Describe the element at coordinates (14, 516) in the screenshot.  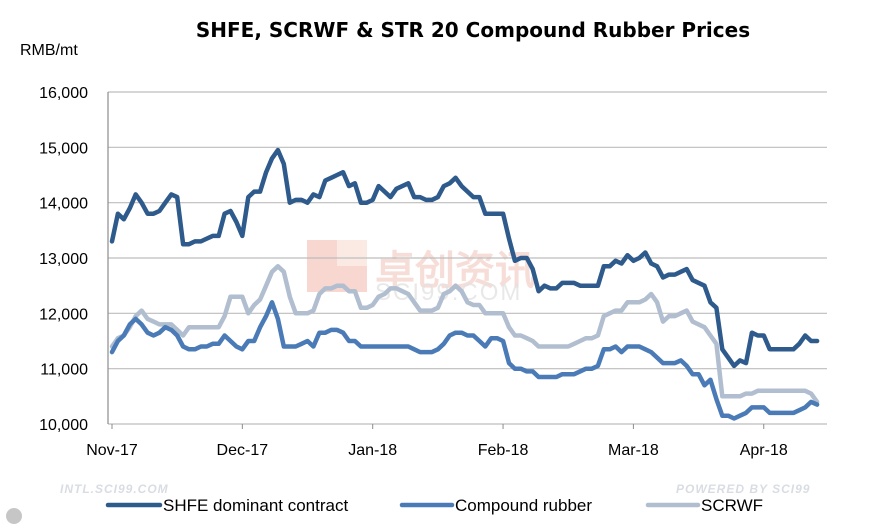
I see `badge-icon` at that location.